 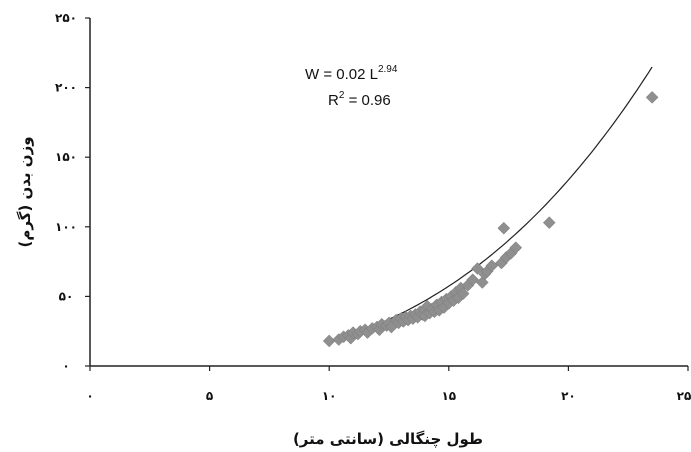 What do you see at coordinates (89, 396) in the screenshot?
I see `x-tick-label: ۰` at bounding box center [89, 396].